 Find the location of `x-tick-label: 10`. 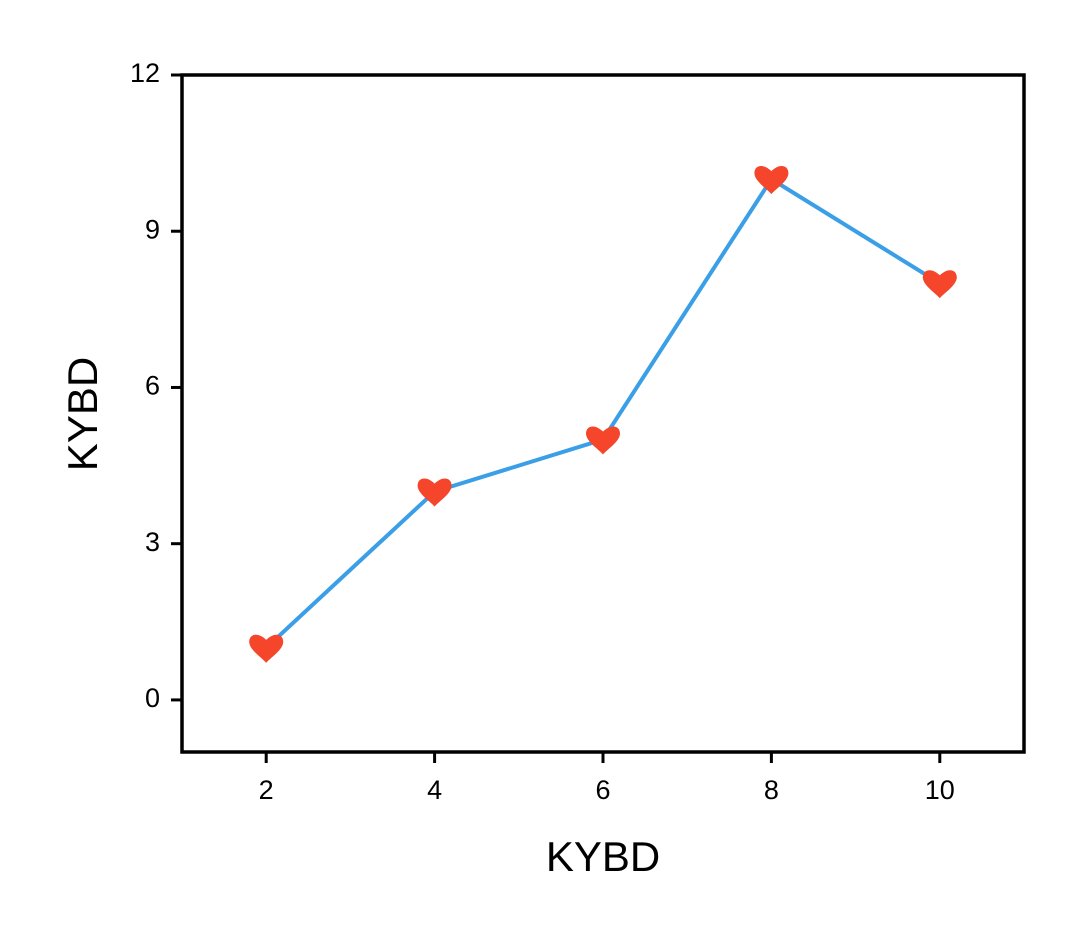

x-tick-label: 10 is located at coordinates (940, 790).